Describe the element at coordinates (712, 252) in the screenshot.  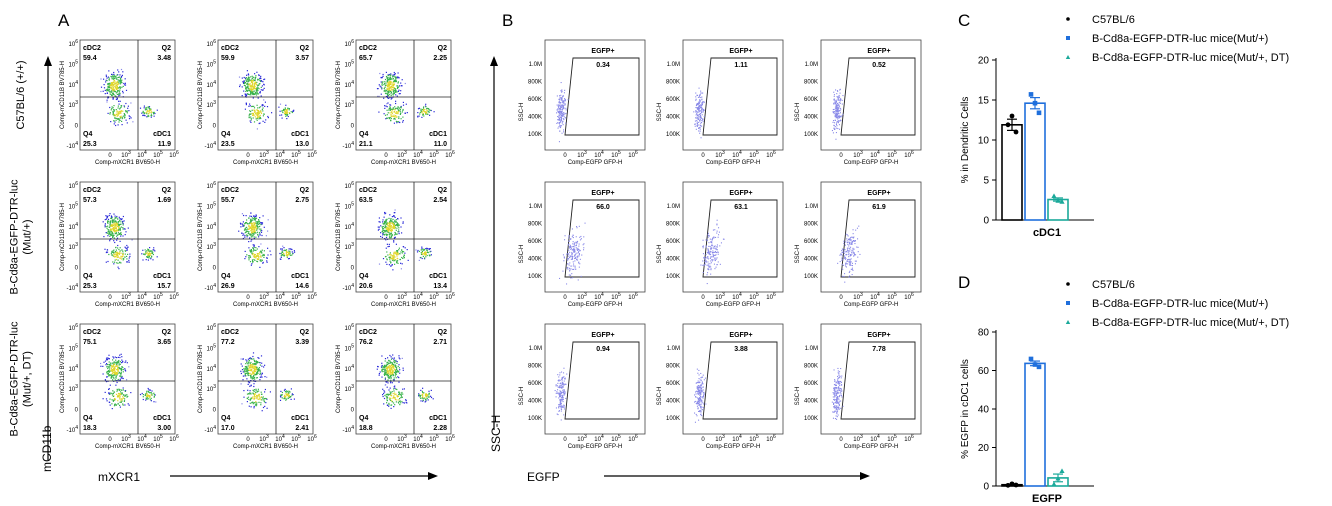
I see `event-dots` at that location.